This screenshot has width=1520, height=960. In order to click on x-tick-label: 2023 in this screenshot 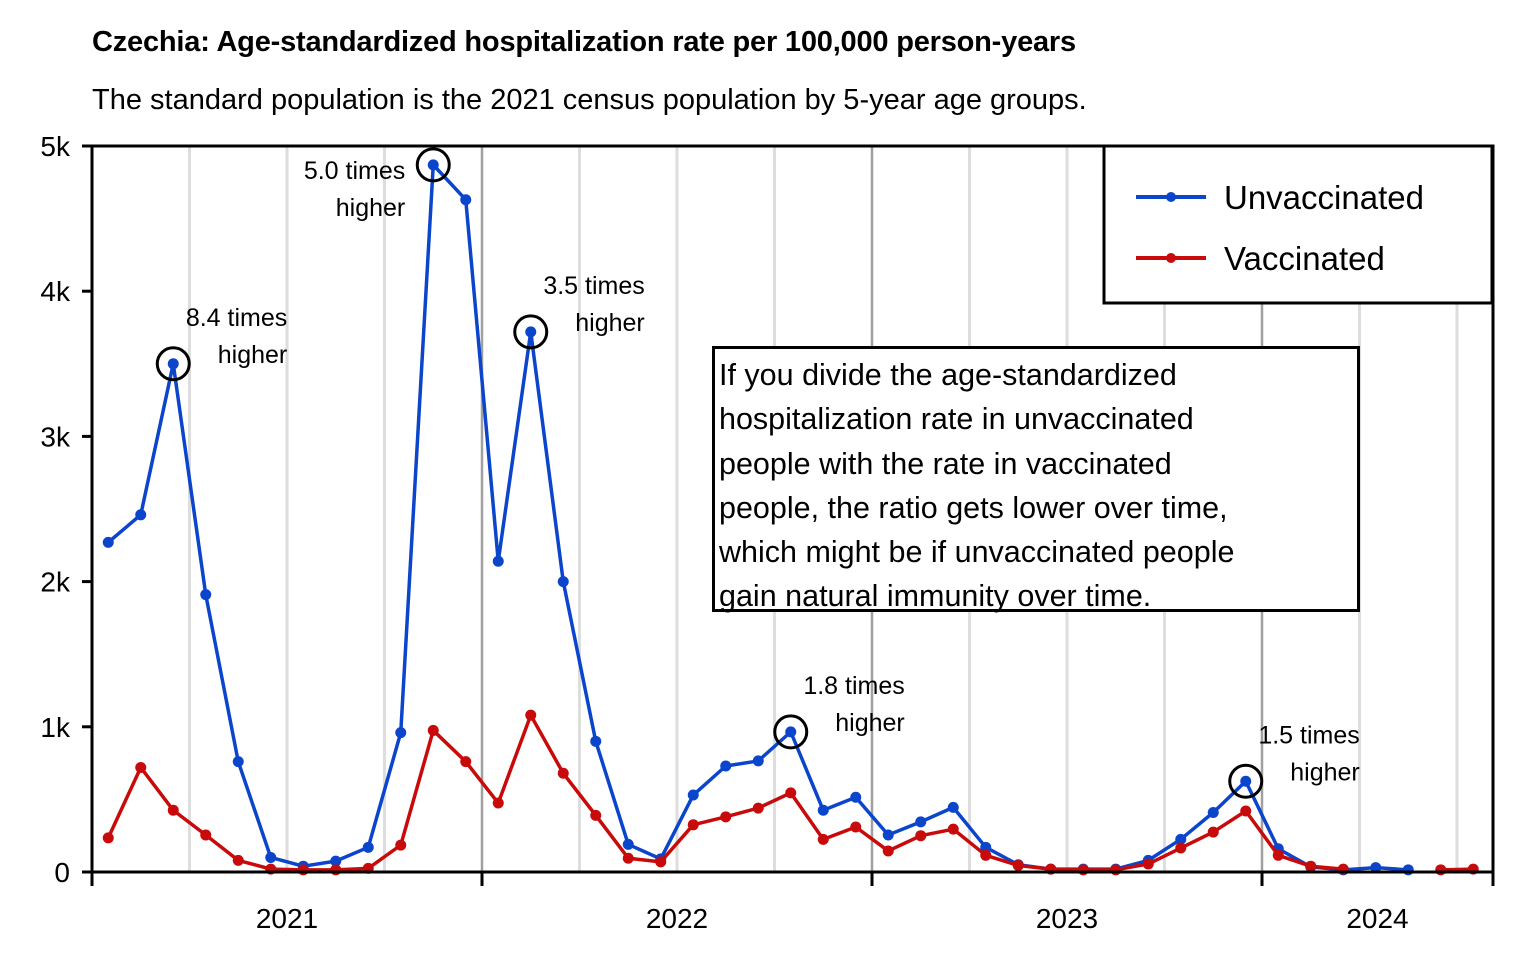, I will do `click(1067, 918)`.